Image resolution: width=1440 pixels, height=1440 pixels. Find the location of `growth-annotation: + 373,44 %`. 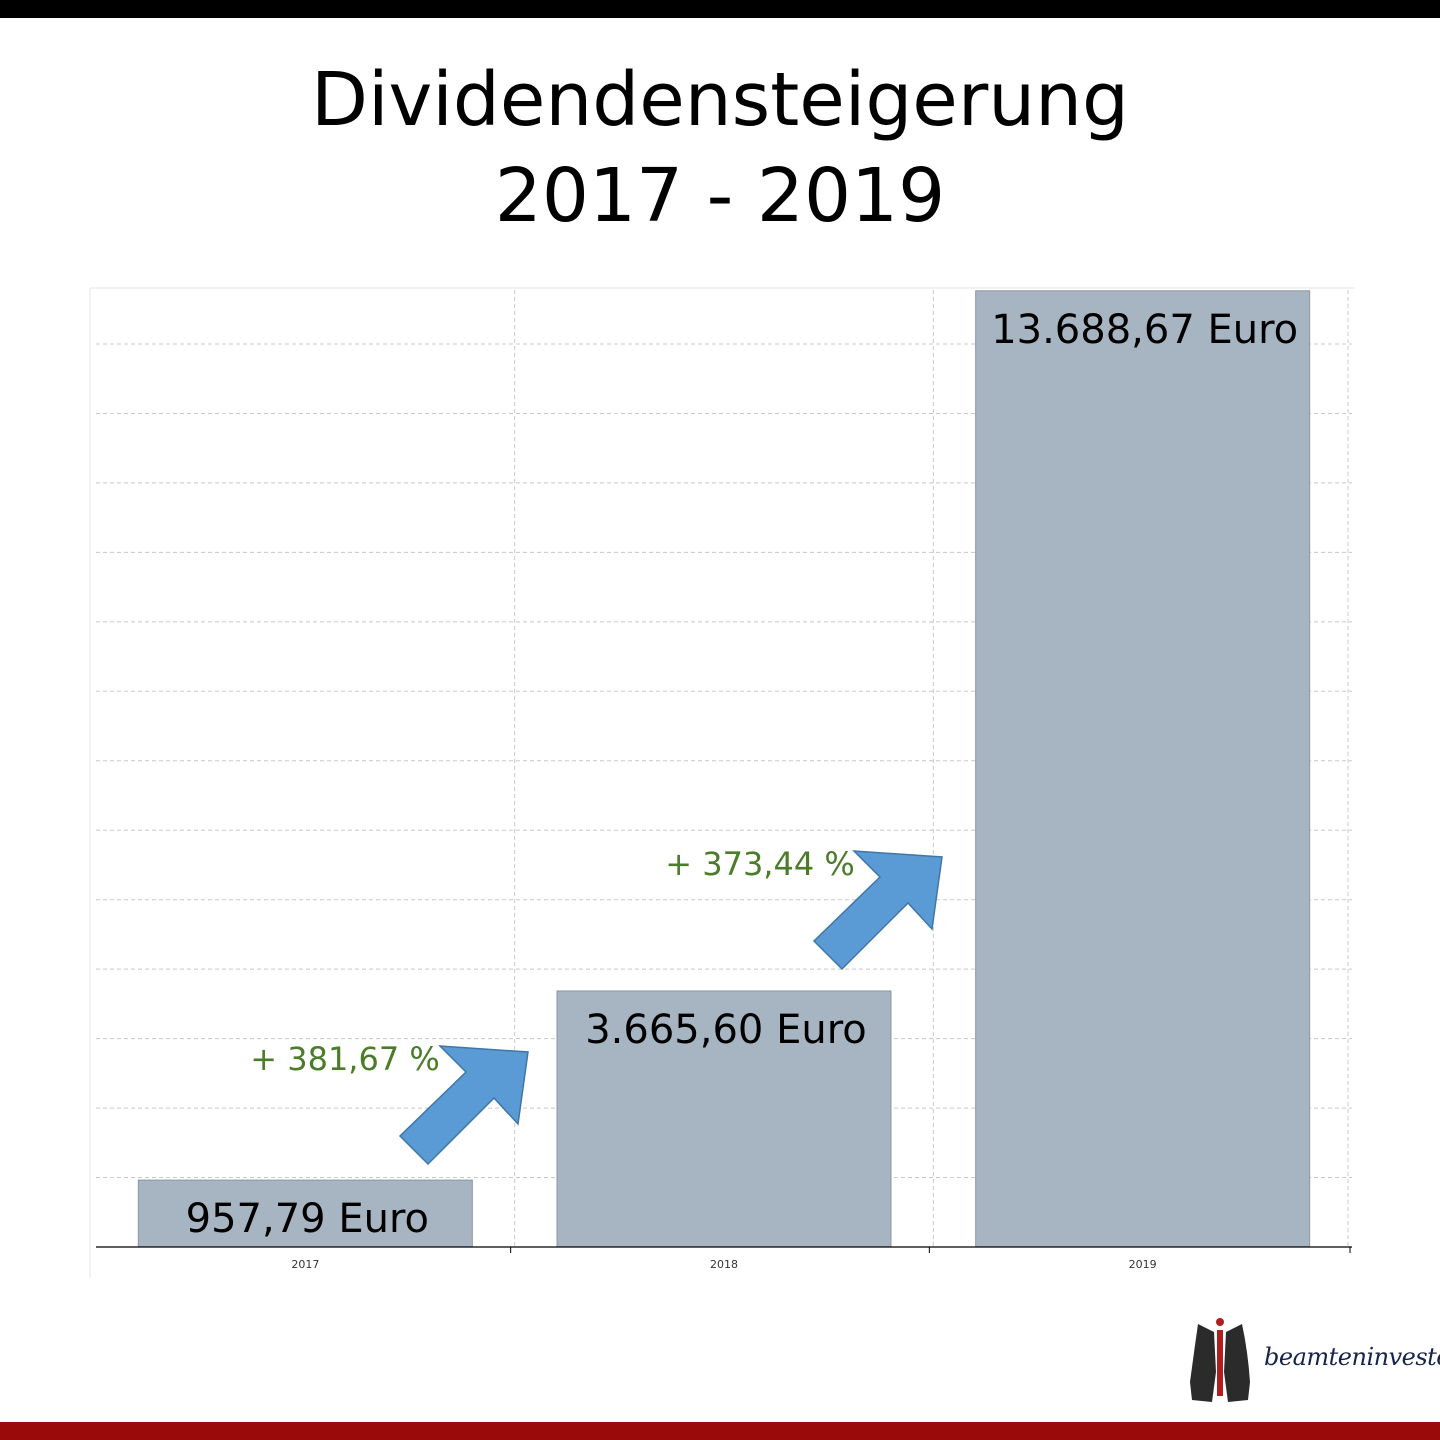

growth-annotation: + 373,44 % is located at coordinates (760, 864).